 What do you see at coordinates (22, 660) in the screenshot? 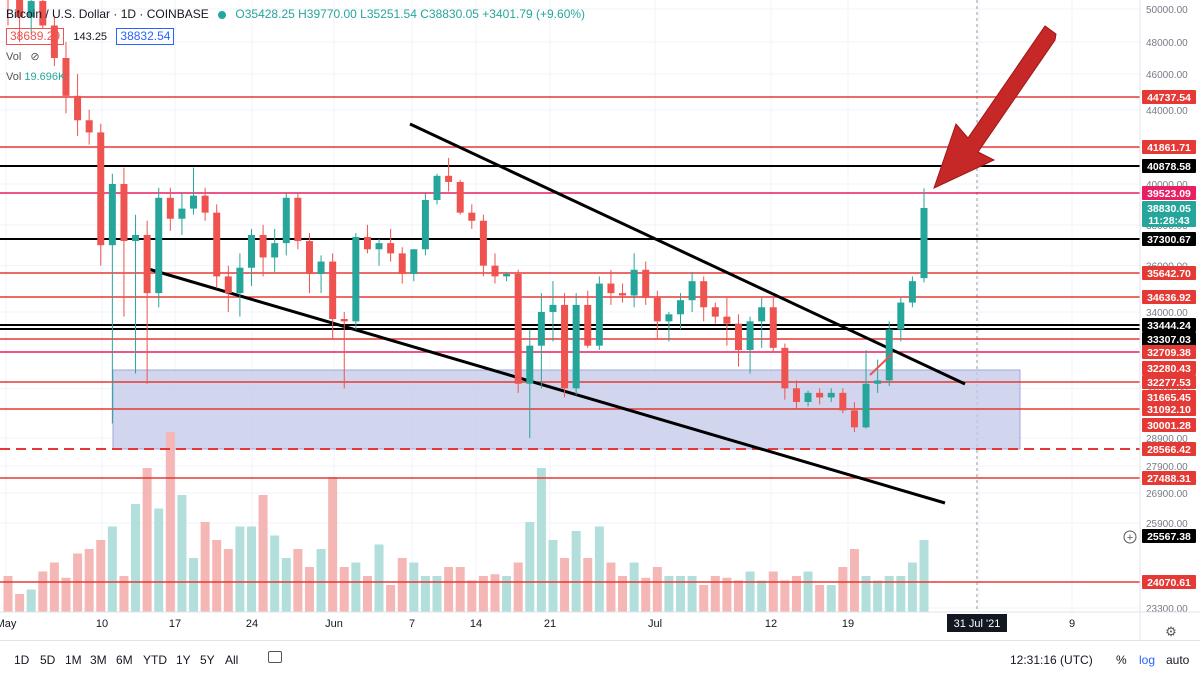
I see `timeframe-1d: 1D` at bounding box center [22, 660].